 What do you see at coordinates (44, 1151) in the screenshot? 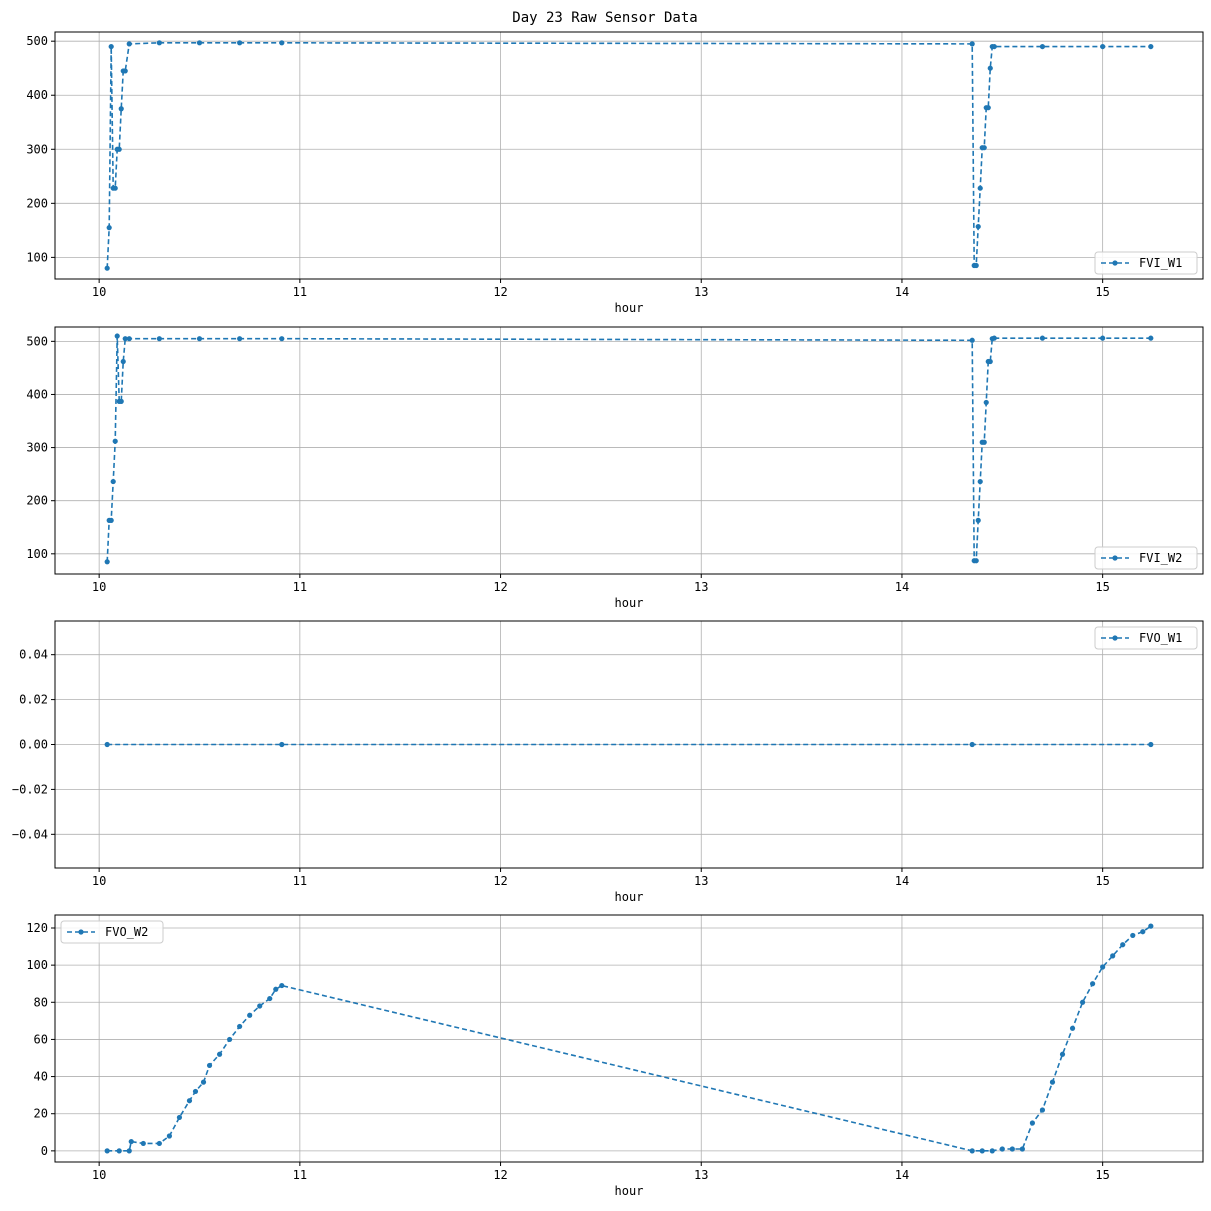
I see `y-tick-label: 0` at bounding box center [44, 1151].